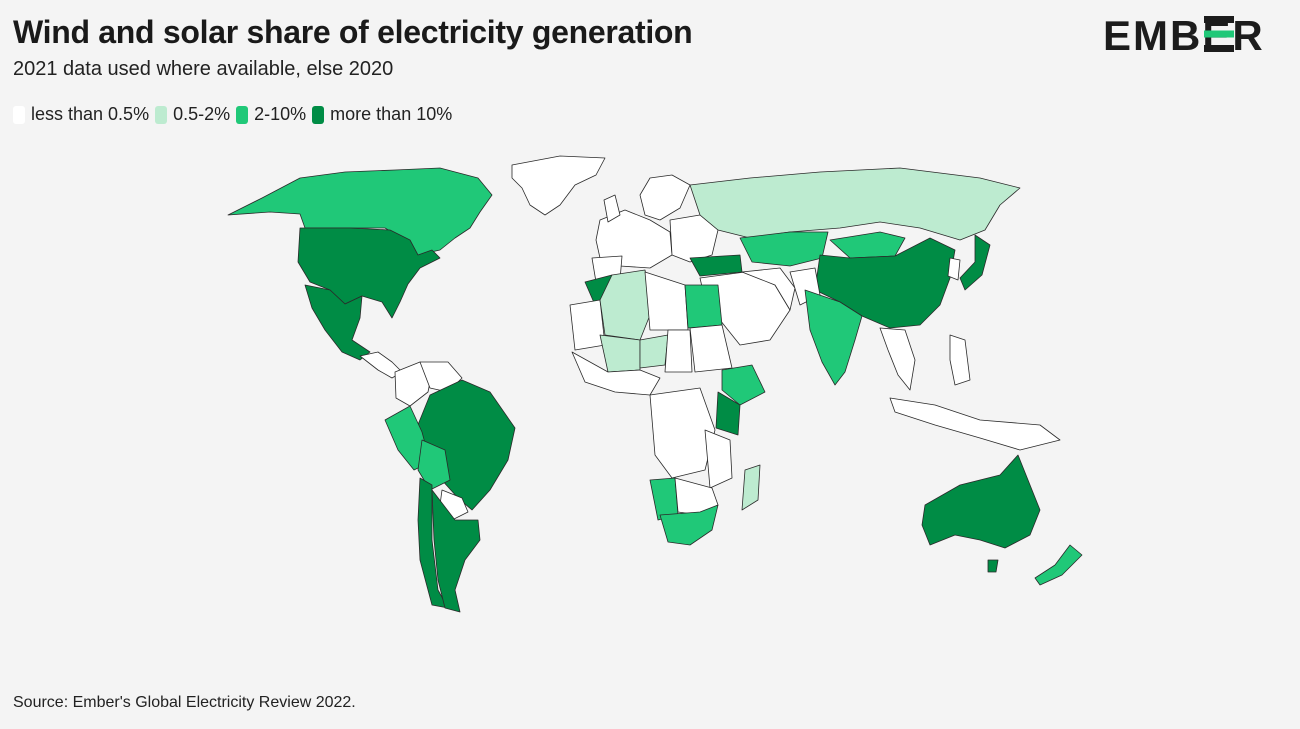 The width and height of the screenshot is (1300, 729). What do you see at coordinates (716, 265) in the screenshot?
I see `country-turkey` at bounding box center [716, 265].